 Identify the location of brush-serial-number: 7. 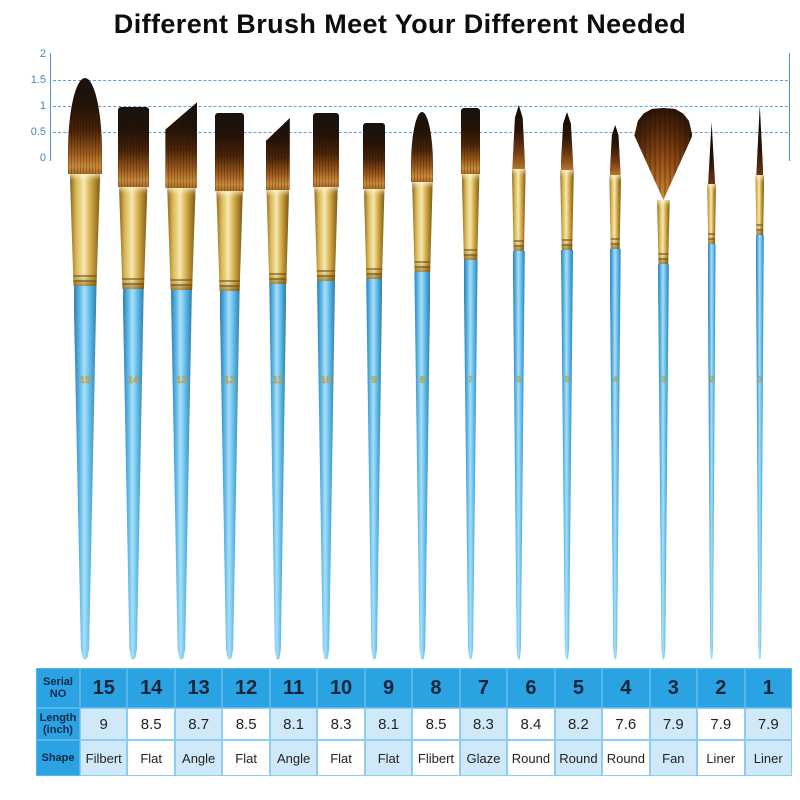
(470, 379).